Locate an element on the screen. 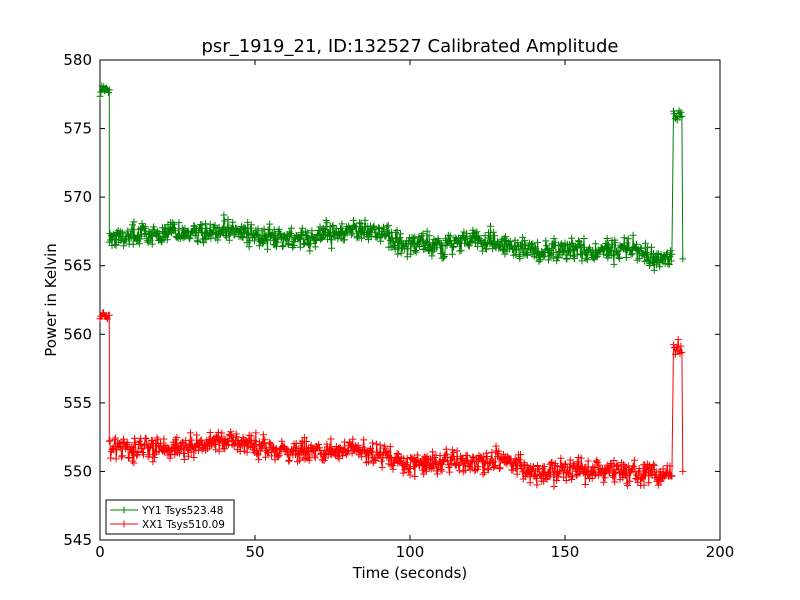  legend-label: XX1 Tsys510.09 is located at coordinates (183, 525).